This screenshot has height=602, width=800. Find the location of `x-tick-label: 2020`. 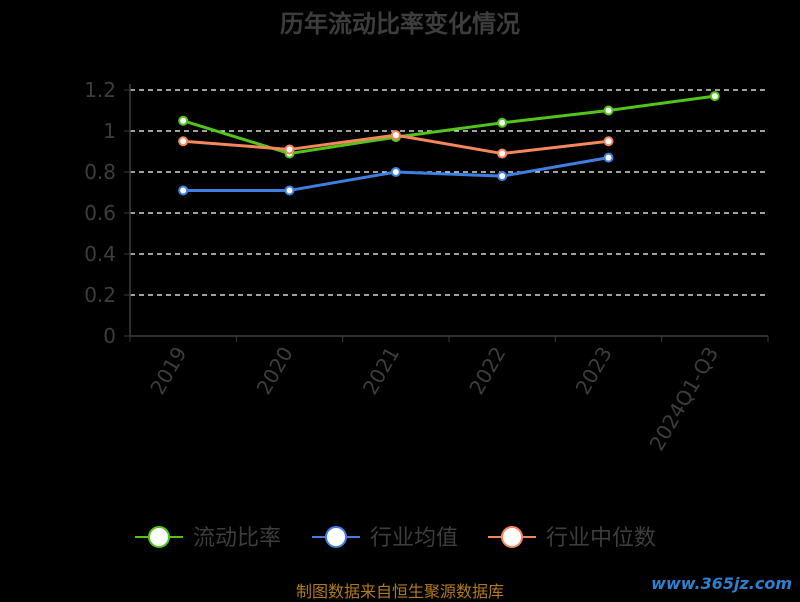

x-tick-label: 2020 is located at coordinates (275, 371).